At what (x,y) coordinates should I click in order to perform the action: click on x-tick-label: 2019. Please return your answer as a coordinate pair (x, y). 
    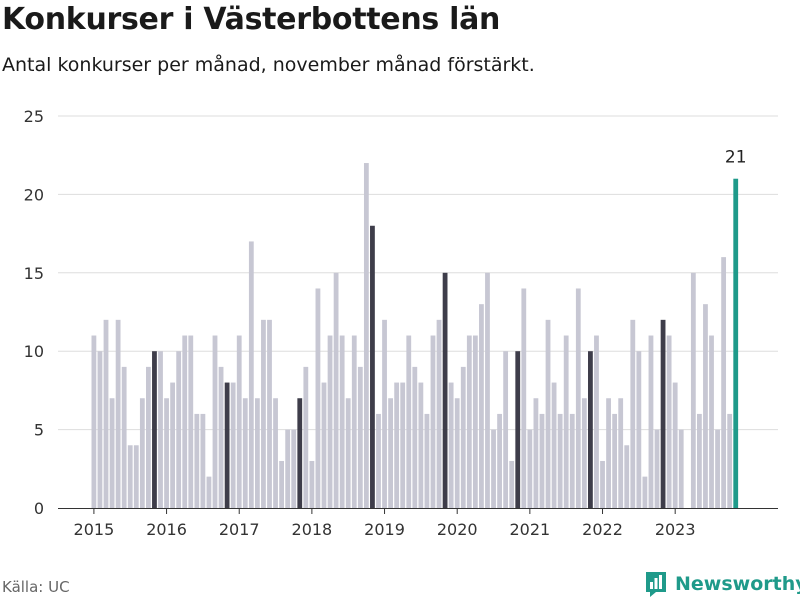
    Looking at the image, I should click on (384, 529).